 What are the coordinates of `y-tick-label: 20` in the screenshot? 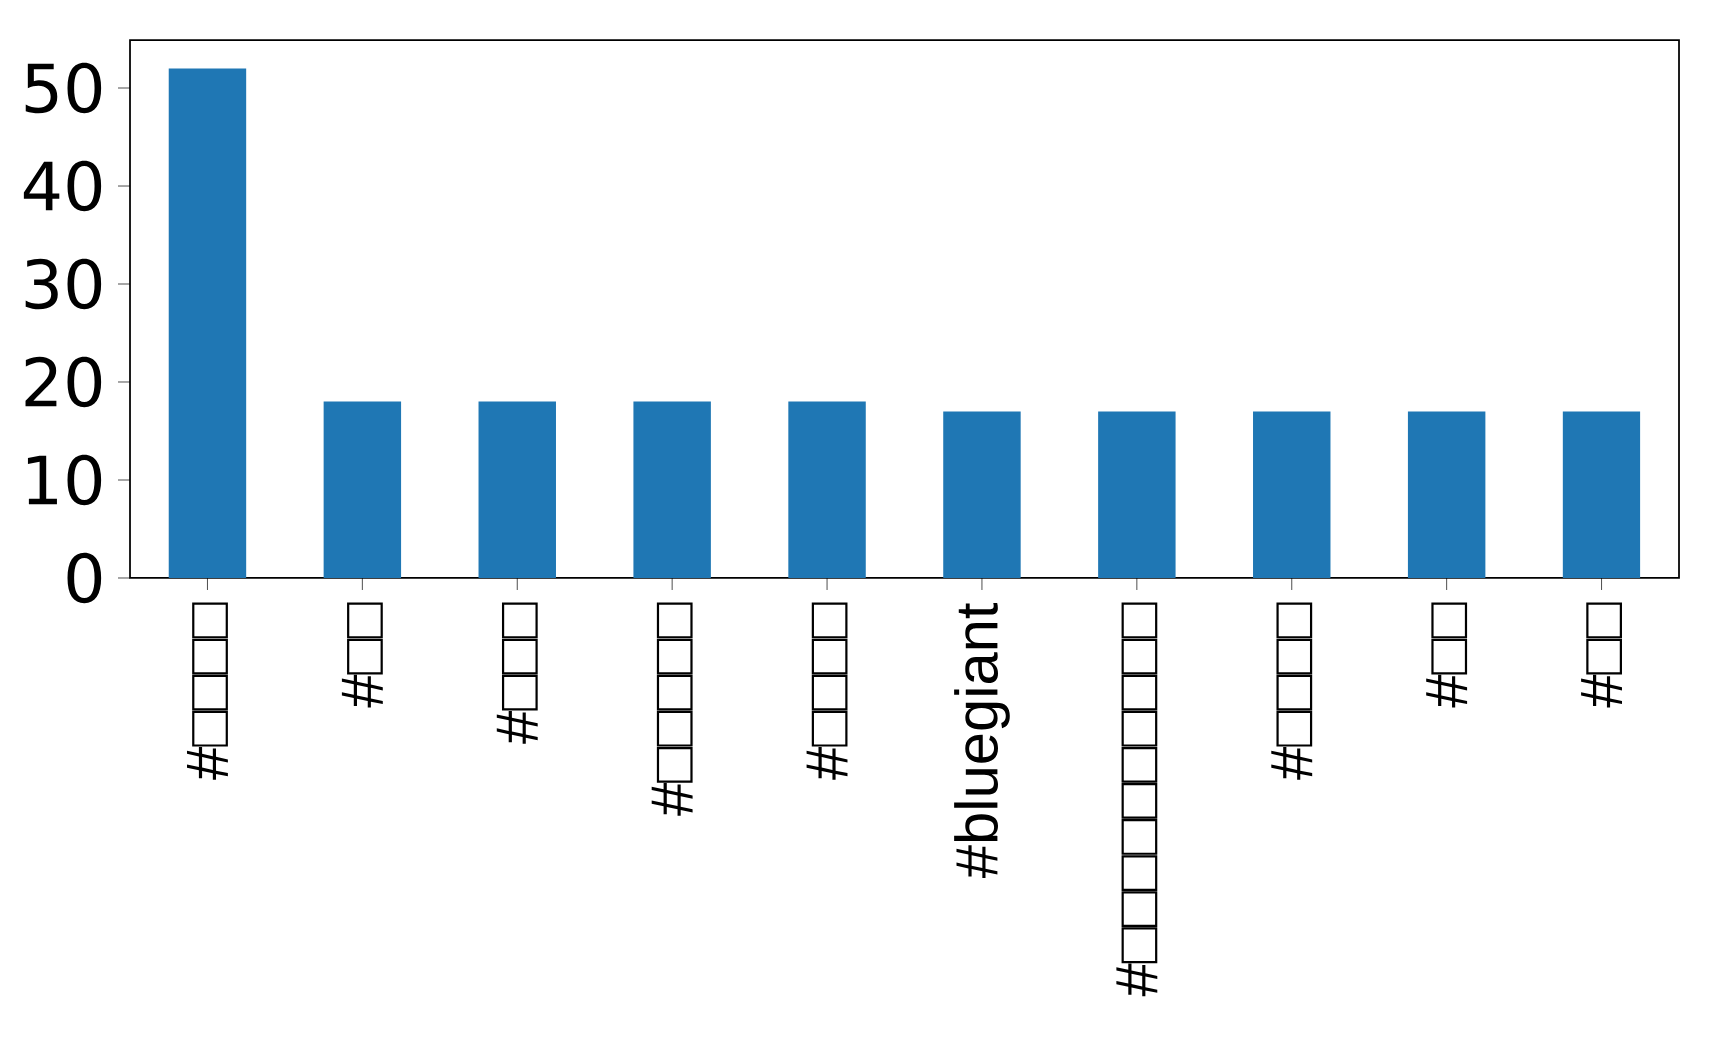 It's located at (63, 382).